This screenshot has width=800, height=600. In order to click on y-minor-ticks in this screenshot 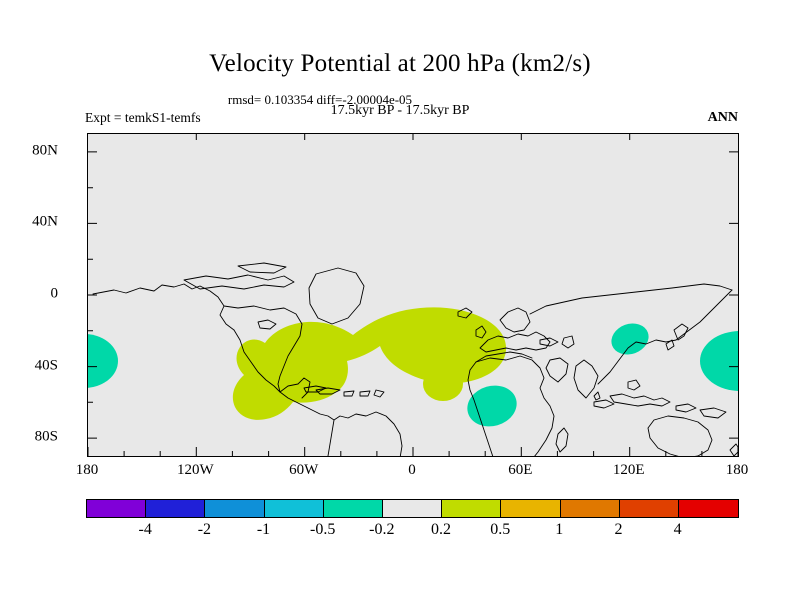, I will do `click(90, 295)`.